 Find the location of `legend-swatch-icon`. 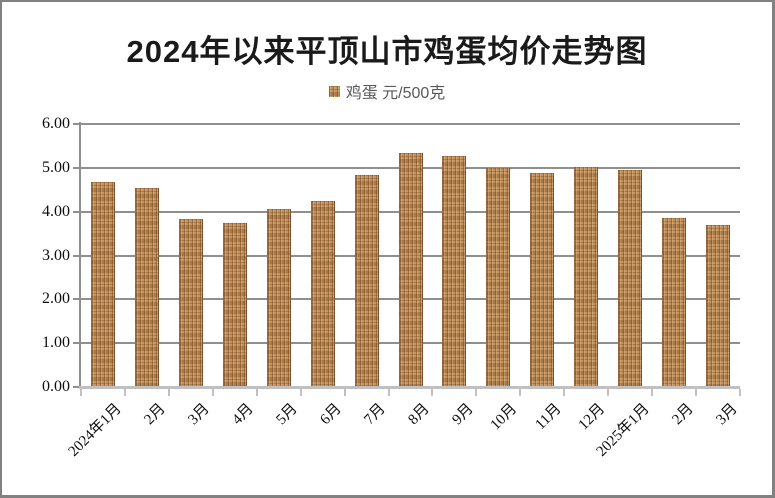

legend-swatch-icon is located at coordinates (334, 91).